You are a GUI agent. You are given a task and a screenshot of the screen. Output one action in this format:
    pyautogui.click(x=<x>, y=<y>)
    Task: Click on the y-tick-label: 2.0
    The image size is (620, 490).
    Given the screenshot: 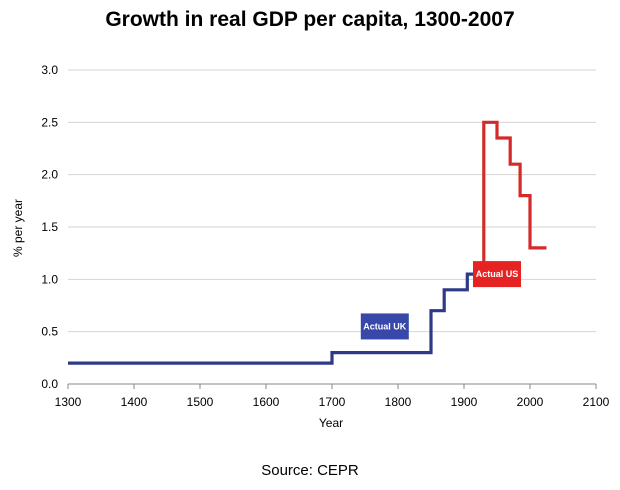 What is the action you would take?
    pyautogui.click(x=49, y=175)
    